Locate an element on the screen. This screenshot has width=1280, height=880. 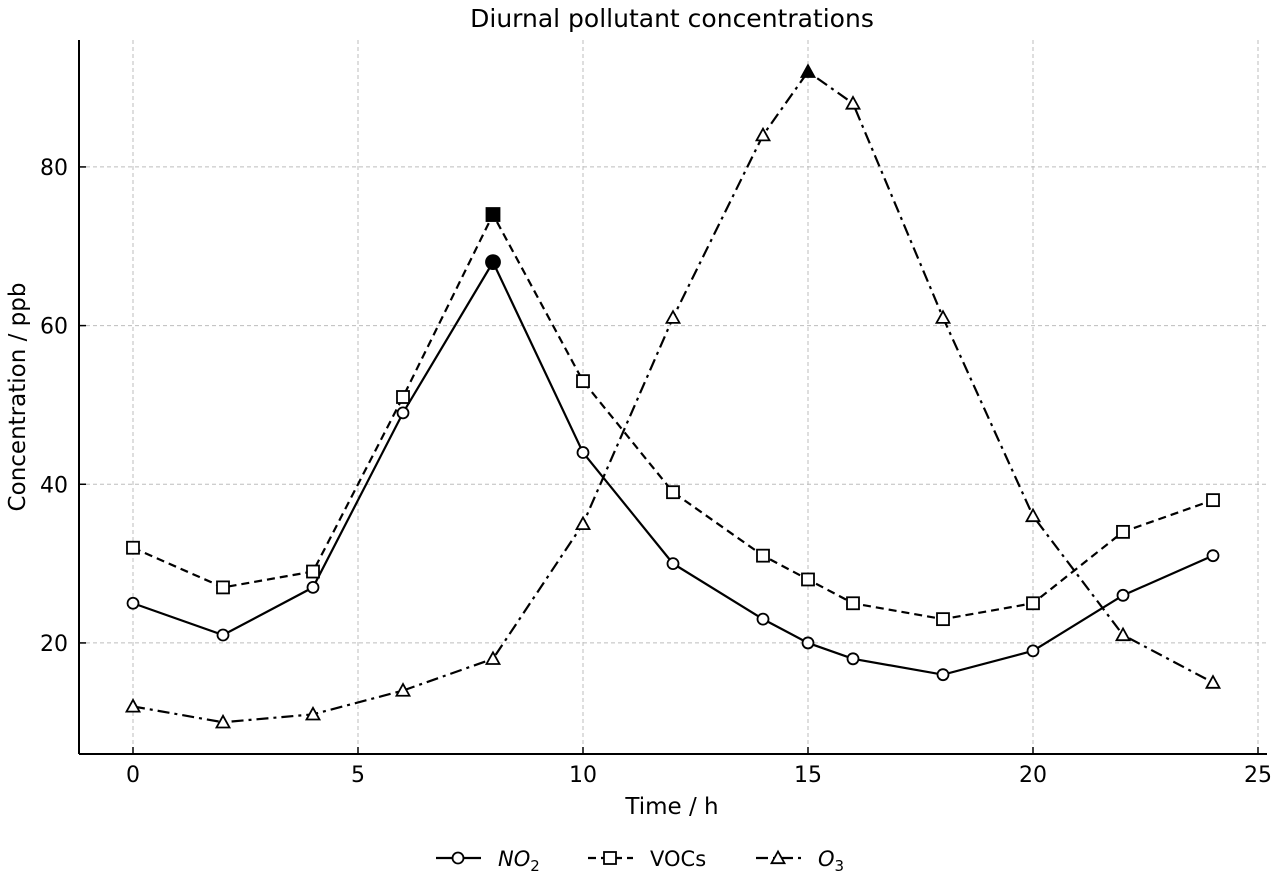
legend-label: NO2 is located at coordinates (519, 861).